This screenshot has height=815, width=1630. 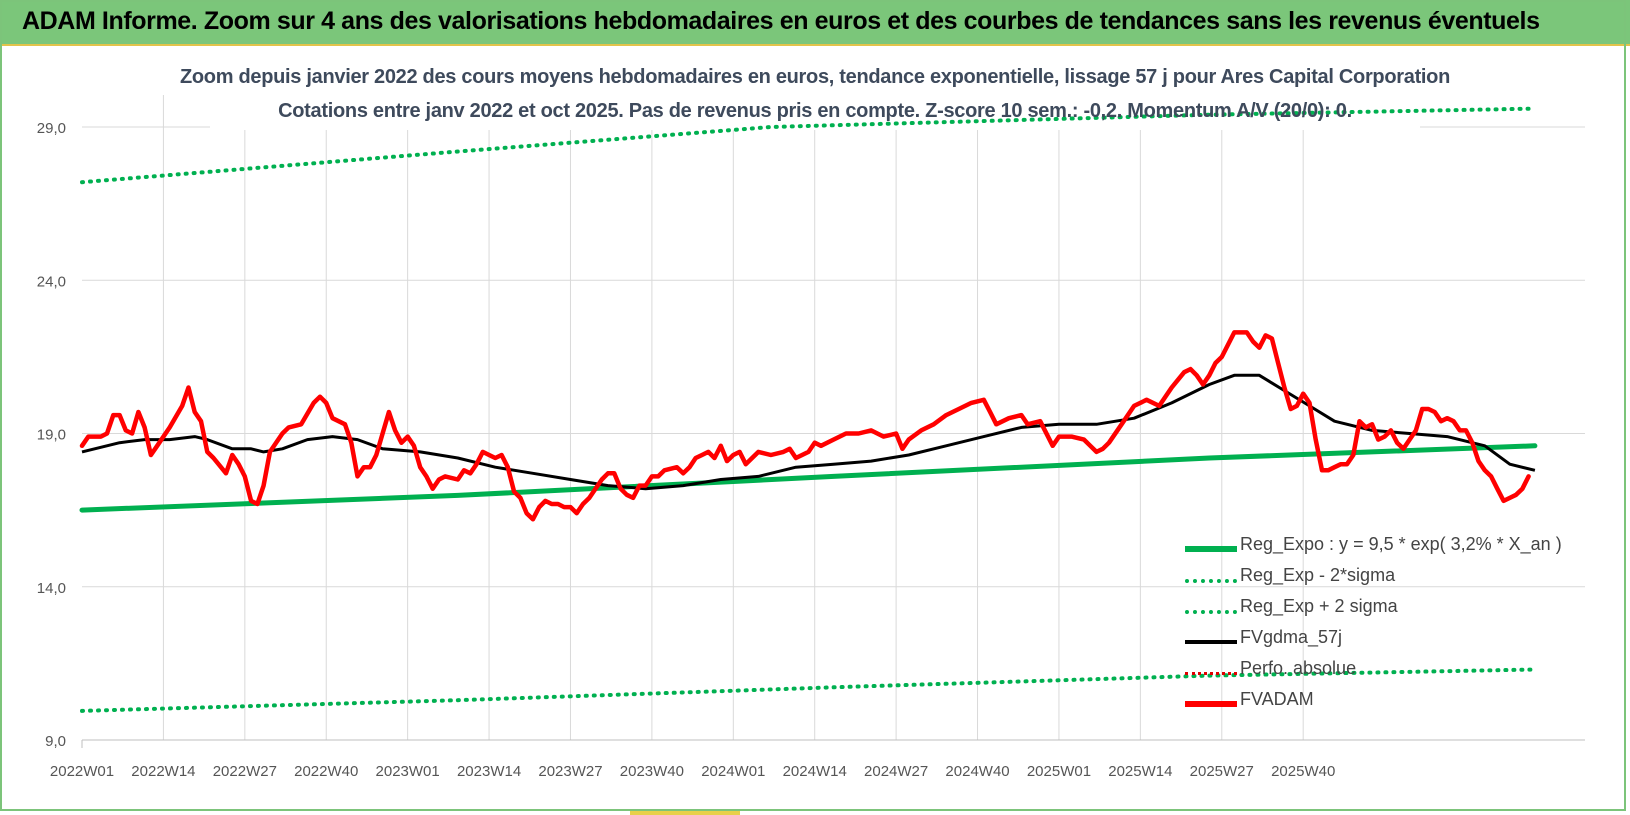 I want to click on y-tick-label: 14,0, so click(x=51, y=588).